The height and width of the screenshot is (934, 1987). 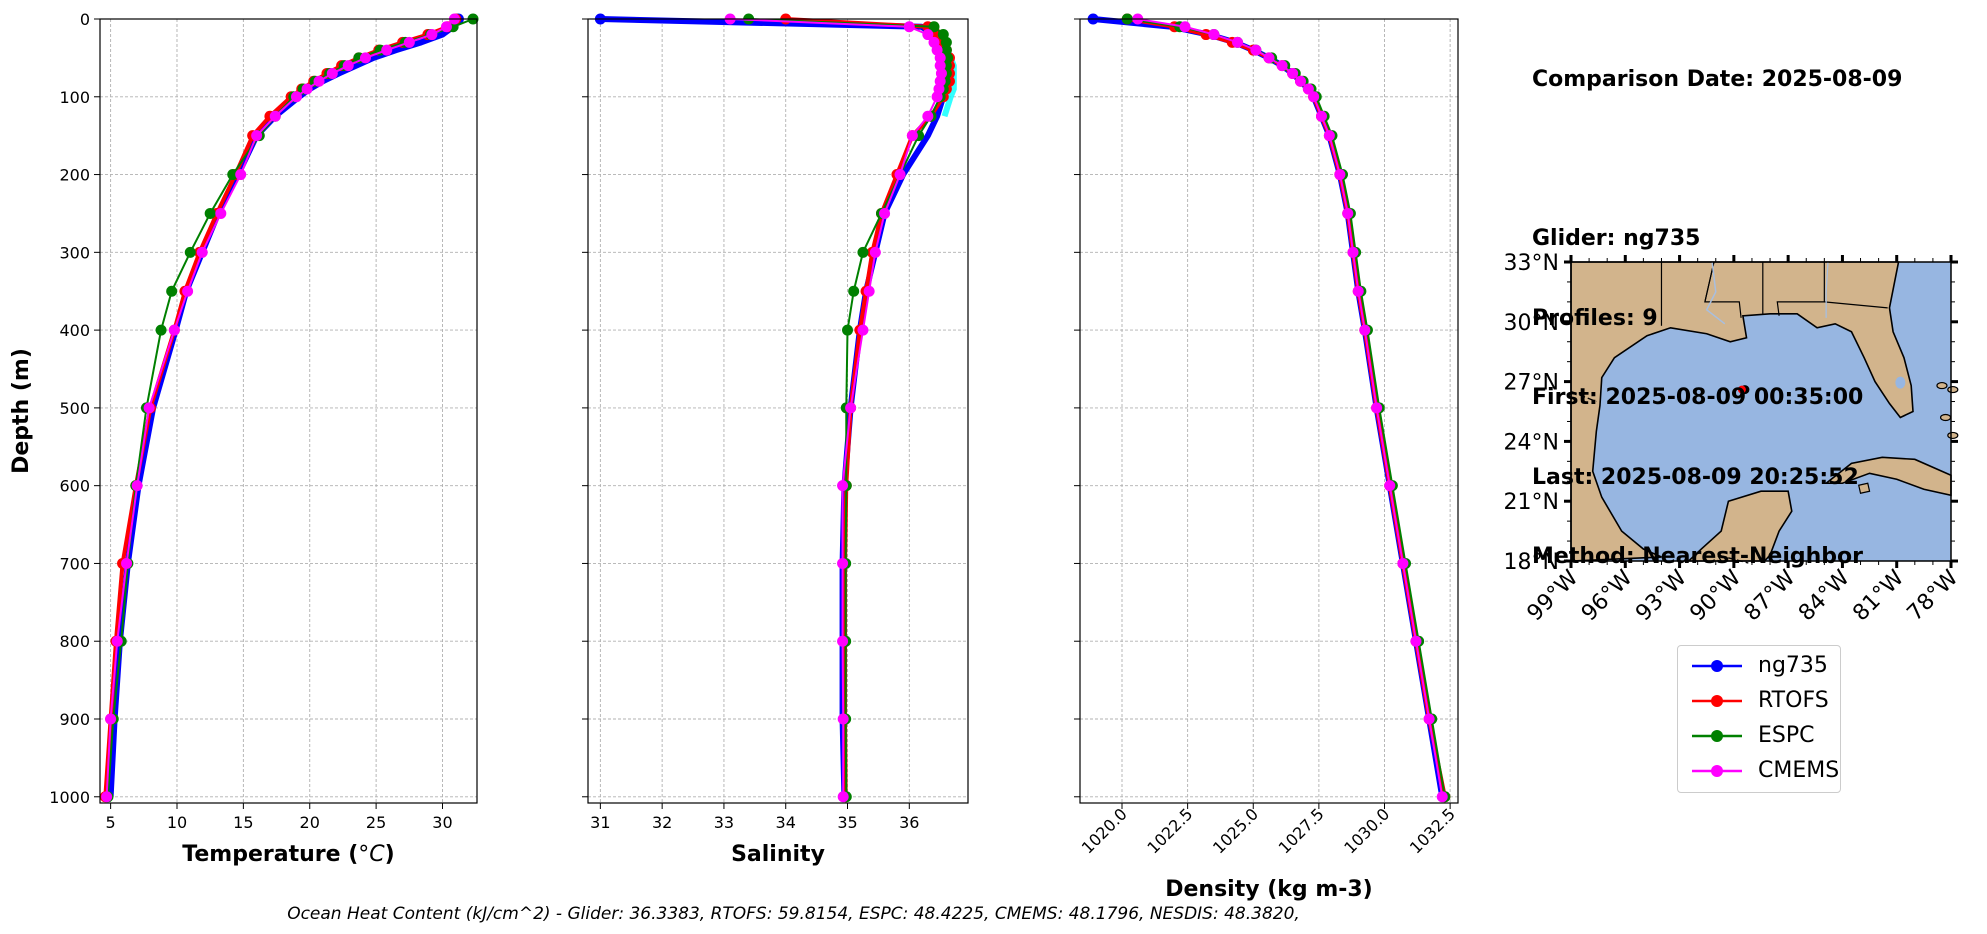 I want to click on land-yucatan, so click(x=1739, y=526).